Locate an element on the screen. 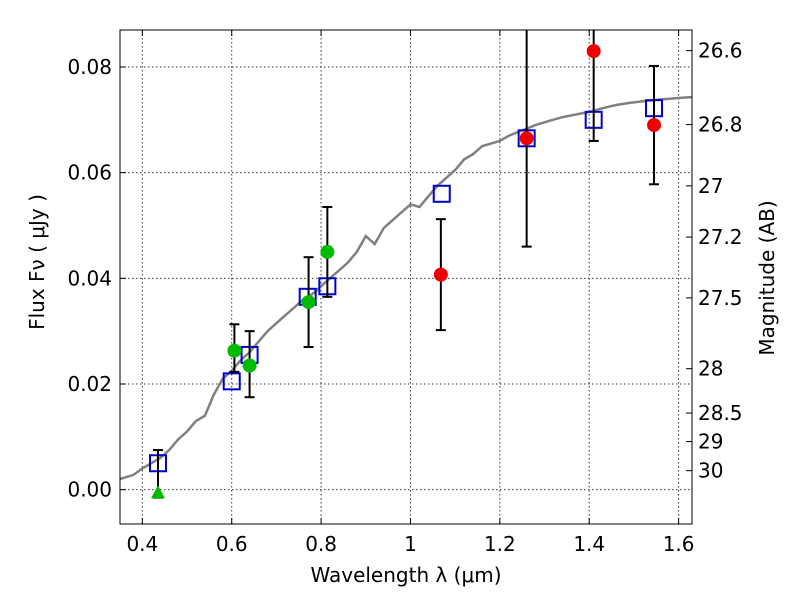  x-tick-label: 1.4 is located at coordinates (589, 544).